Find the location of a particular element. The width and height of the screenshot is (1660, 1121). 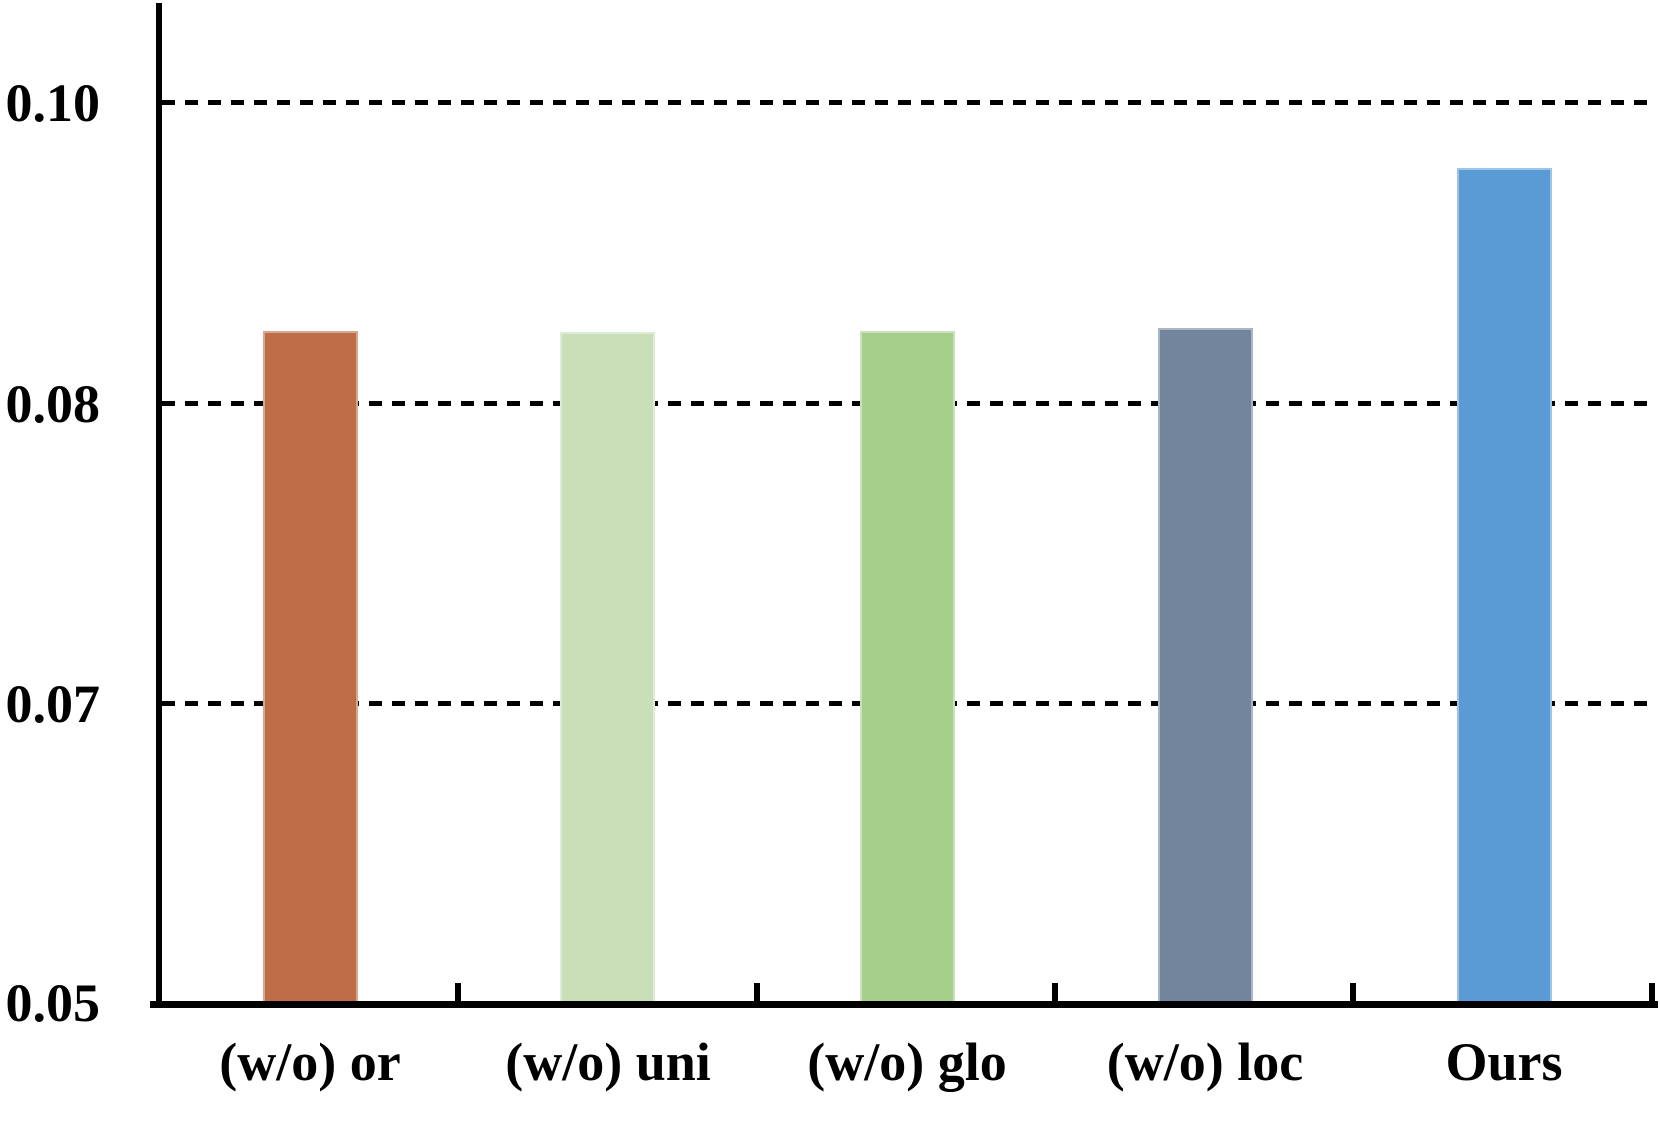

y-tick-label: 0.08 is located at coordinates (53, 404).